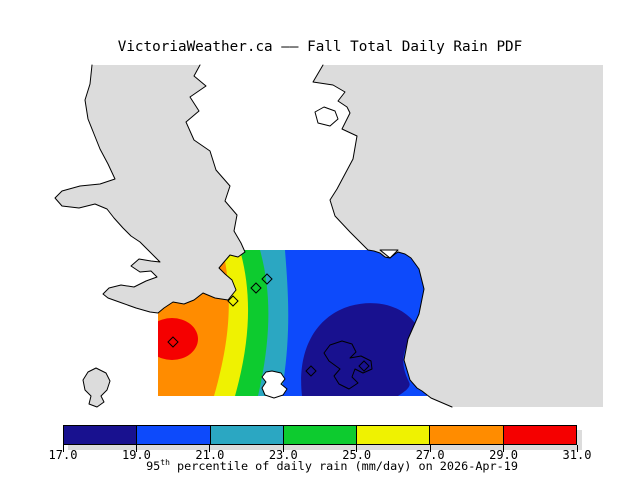  What do you see at coordinates (274, 384) in the screenshot?
I see `lake-esquimalt-lagoon` at bounding box center [274, 384].